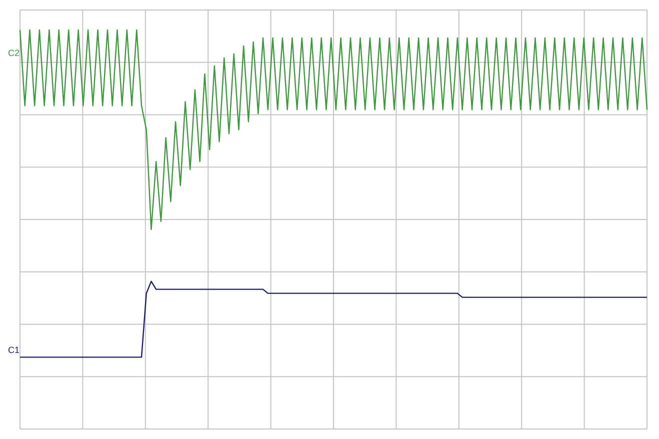  I want to click on series-label: C2, so click(14, 53).